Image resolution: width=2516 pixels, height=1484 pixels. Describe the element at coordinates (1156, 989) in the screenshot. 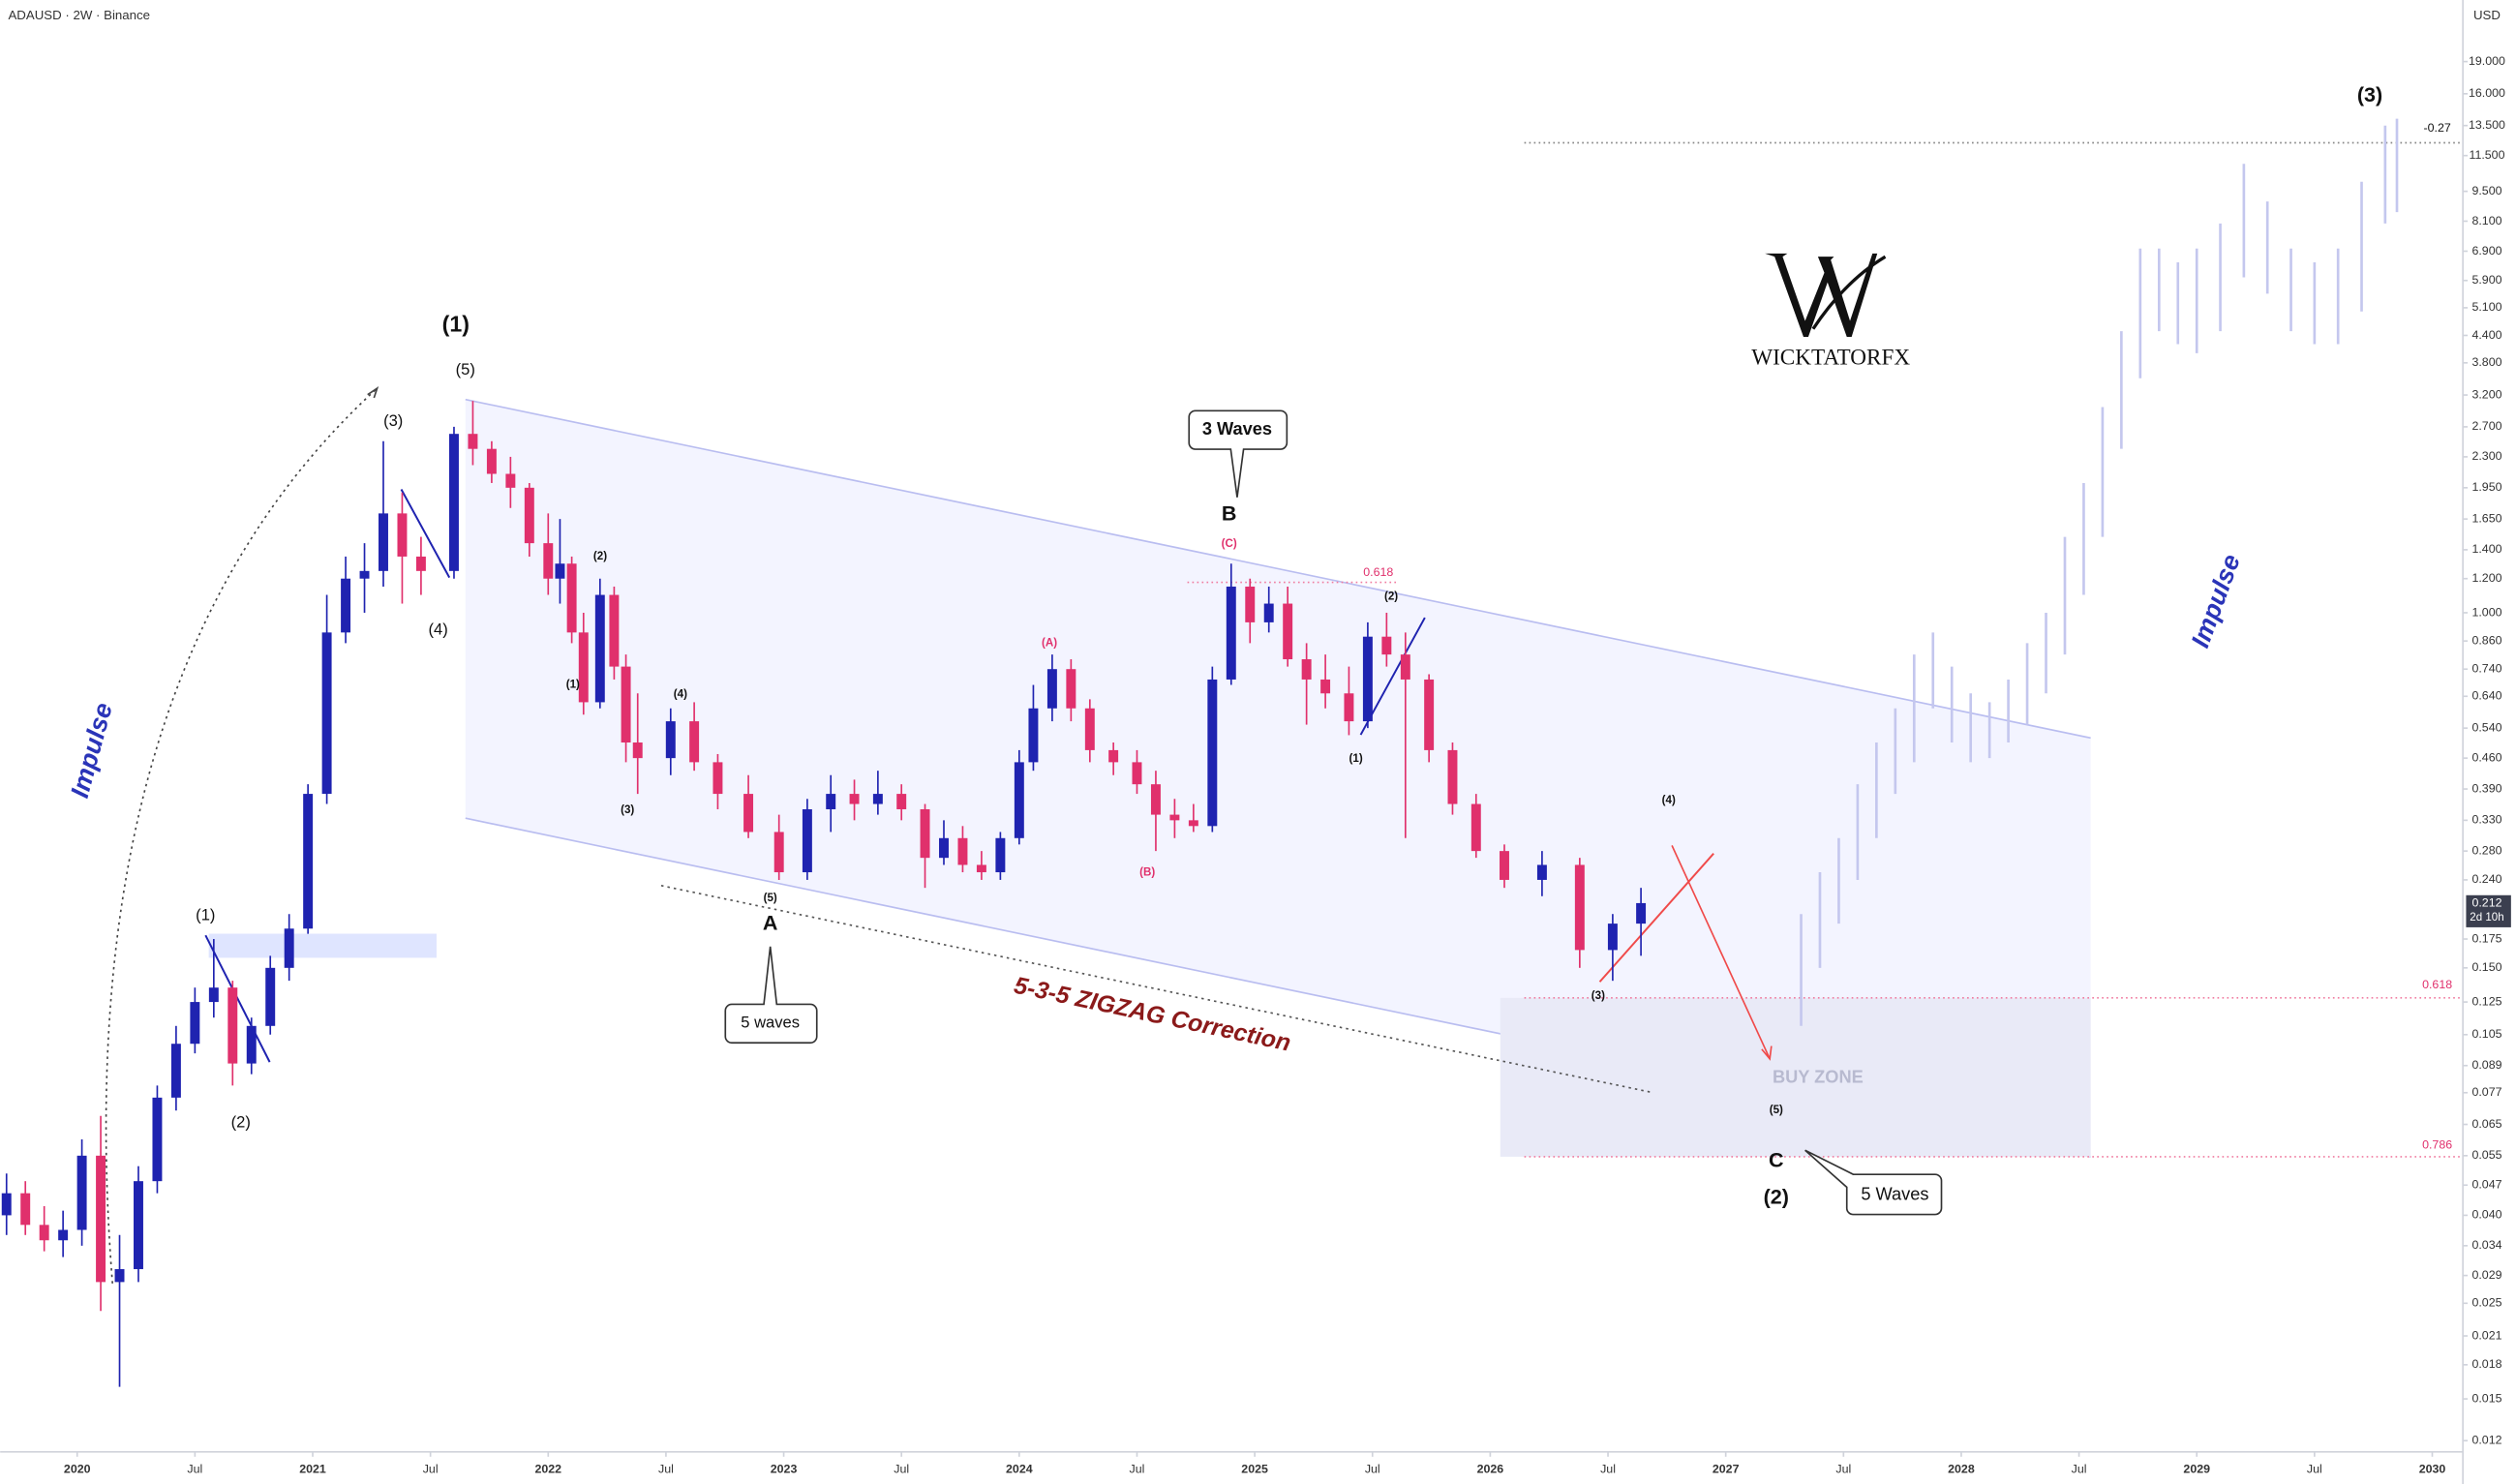

I see `projection-line` at that location.